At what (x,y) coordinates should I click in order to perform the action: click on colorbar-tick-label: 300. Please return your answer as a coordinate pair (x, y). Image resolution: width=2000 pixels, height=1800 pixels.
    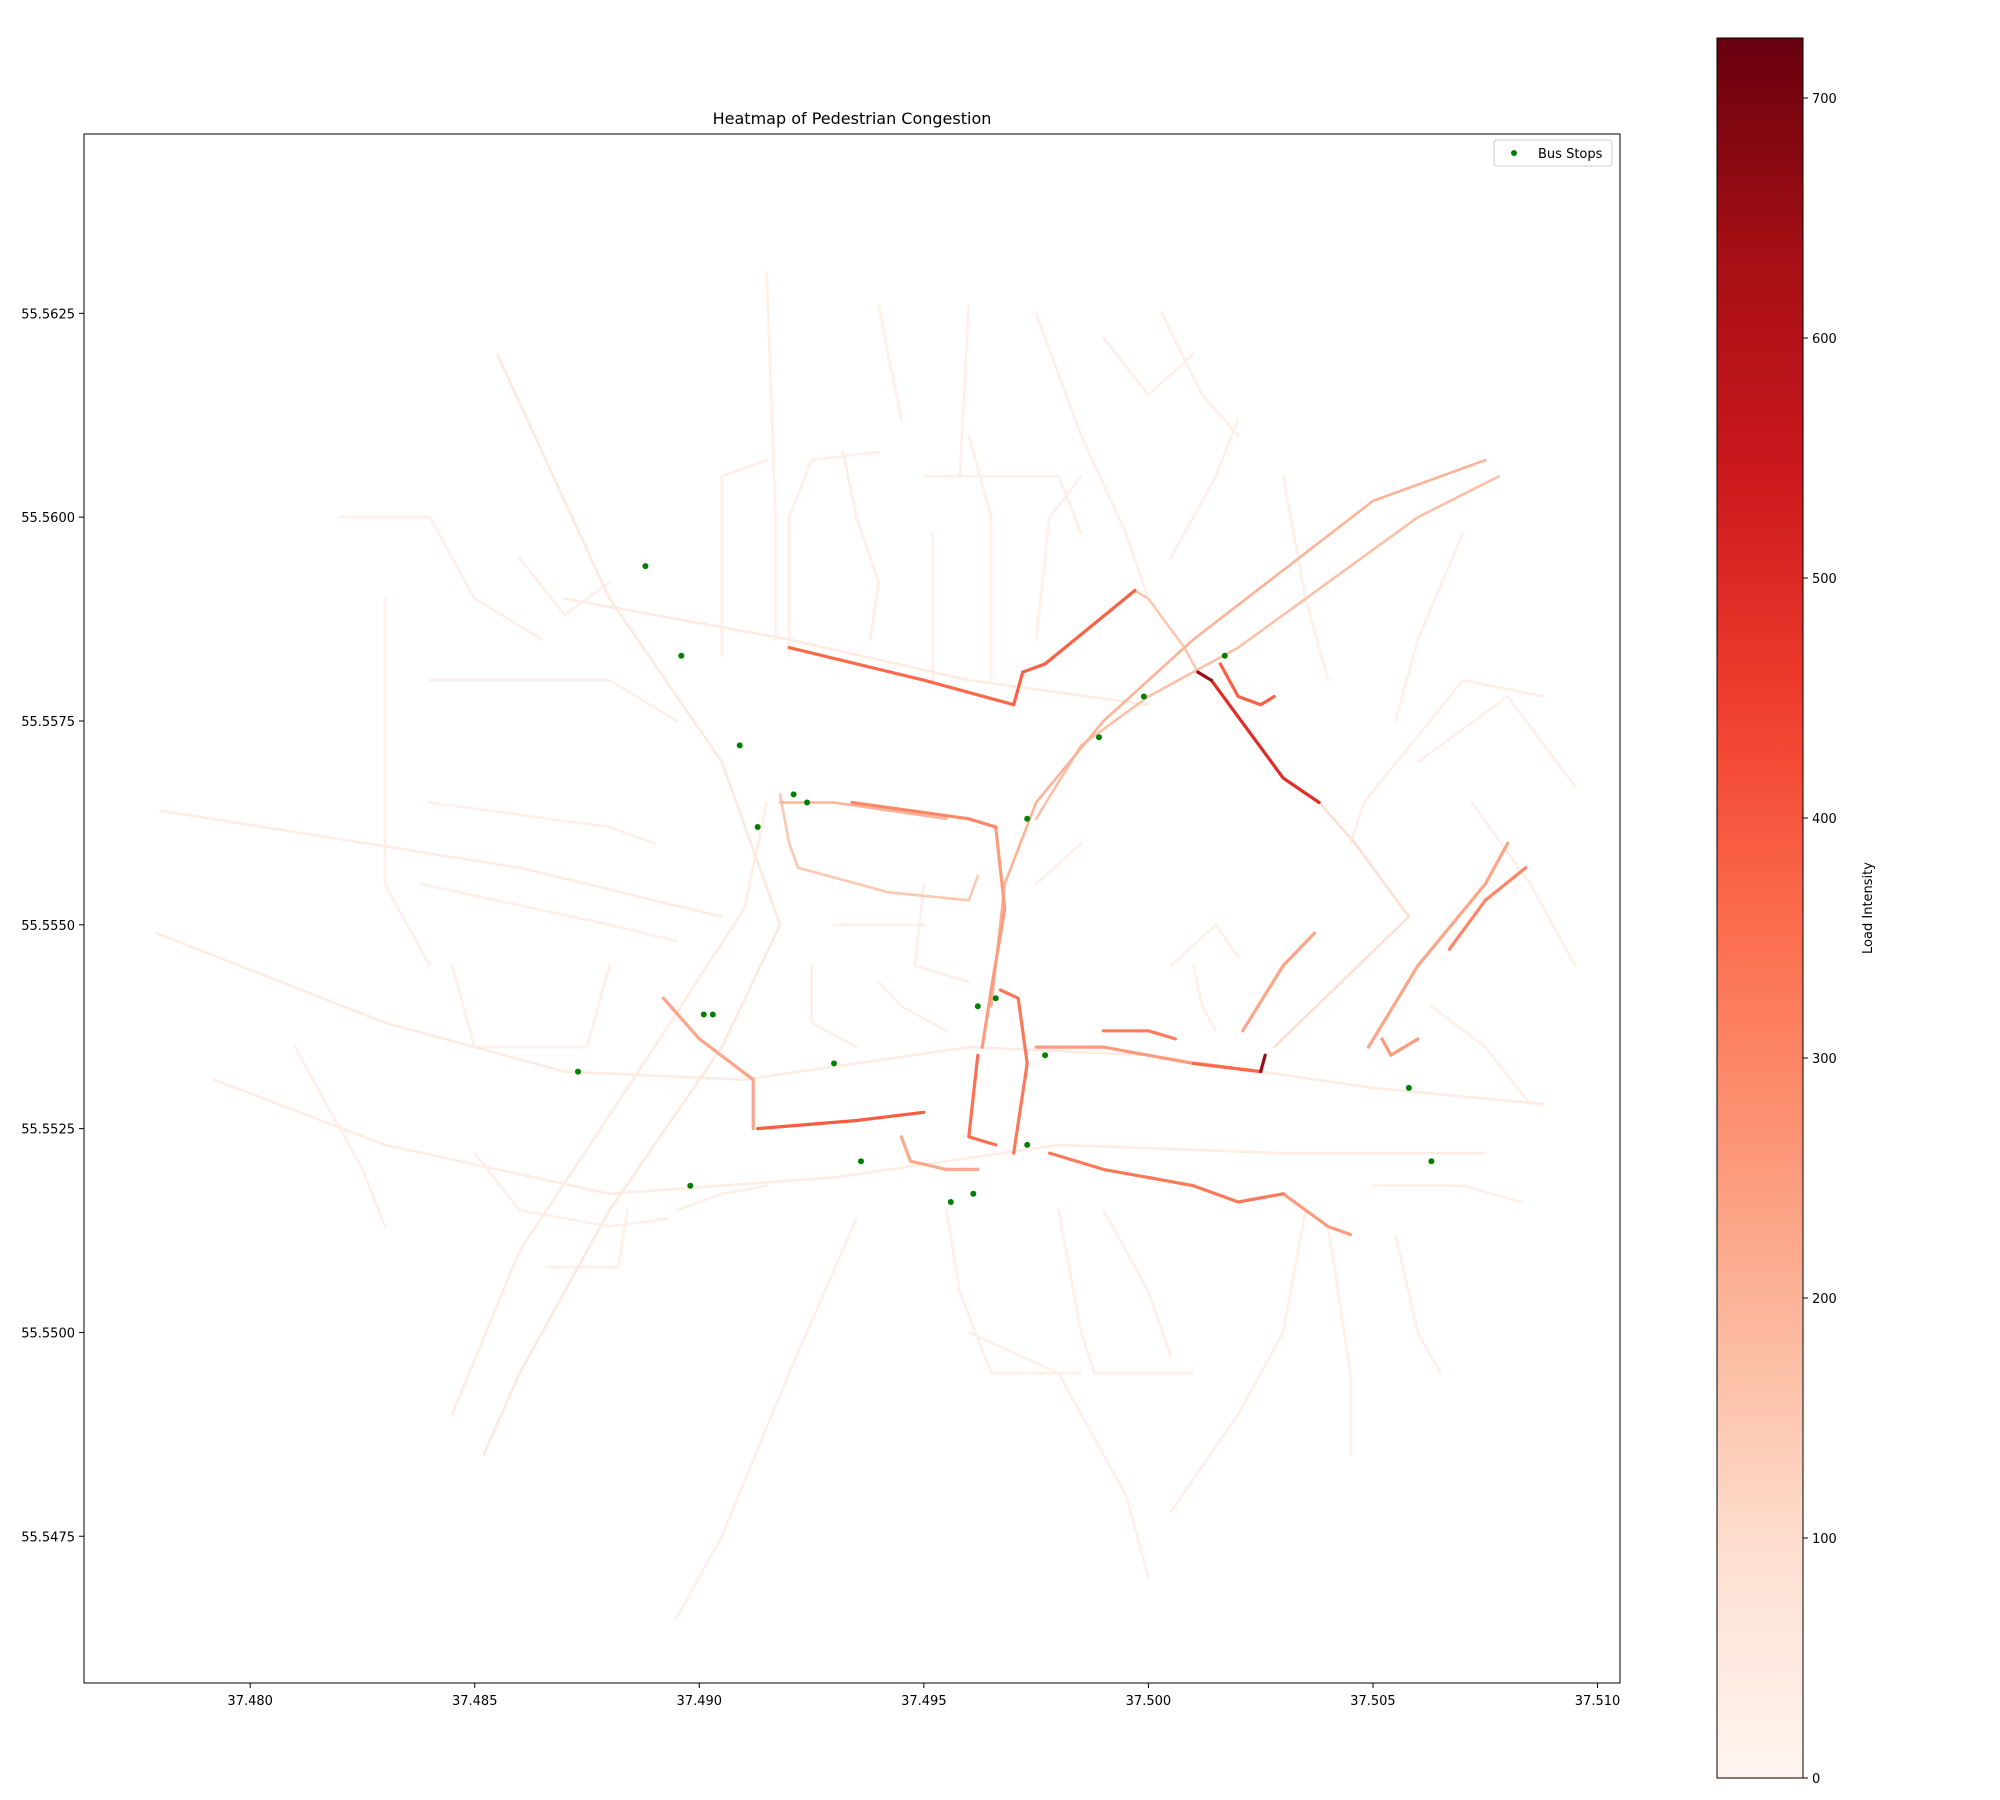
    Looking at the image, I should click on (1824, 1059).